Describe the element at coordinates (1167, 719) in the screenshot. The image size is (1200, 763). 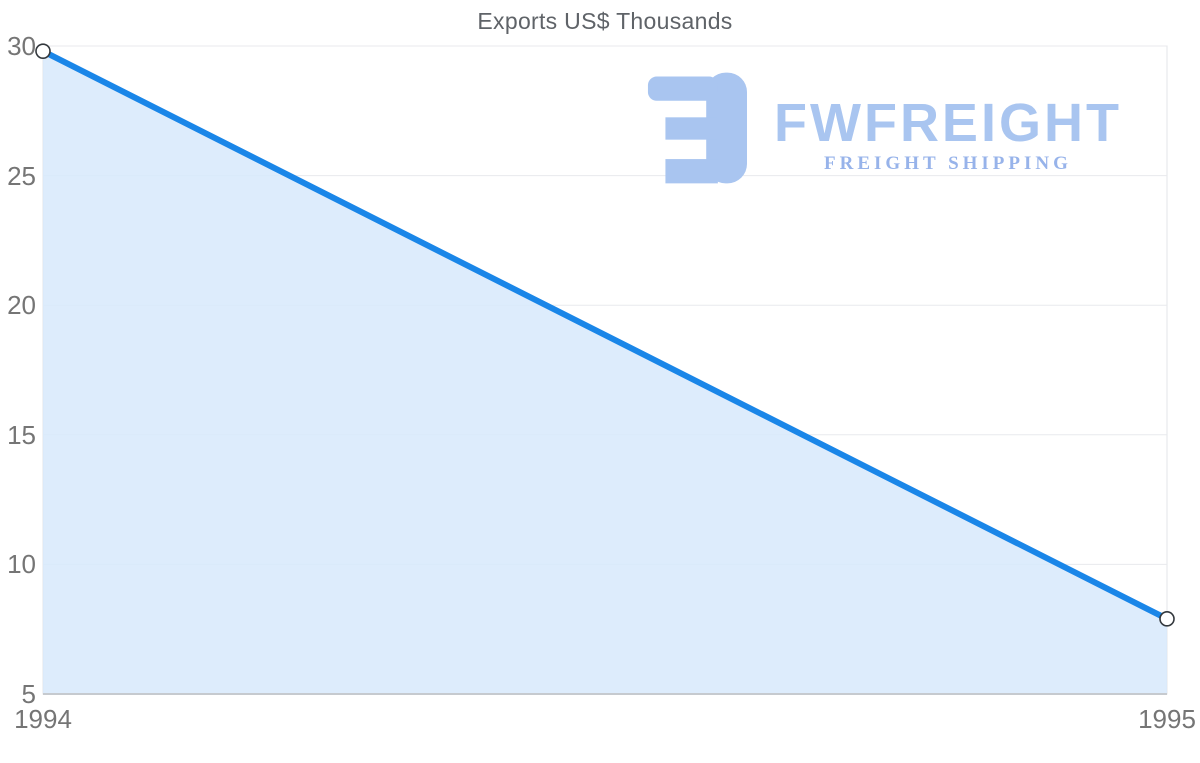
I see `x-tick-label: 1995` at that location.